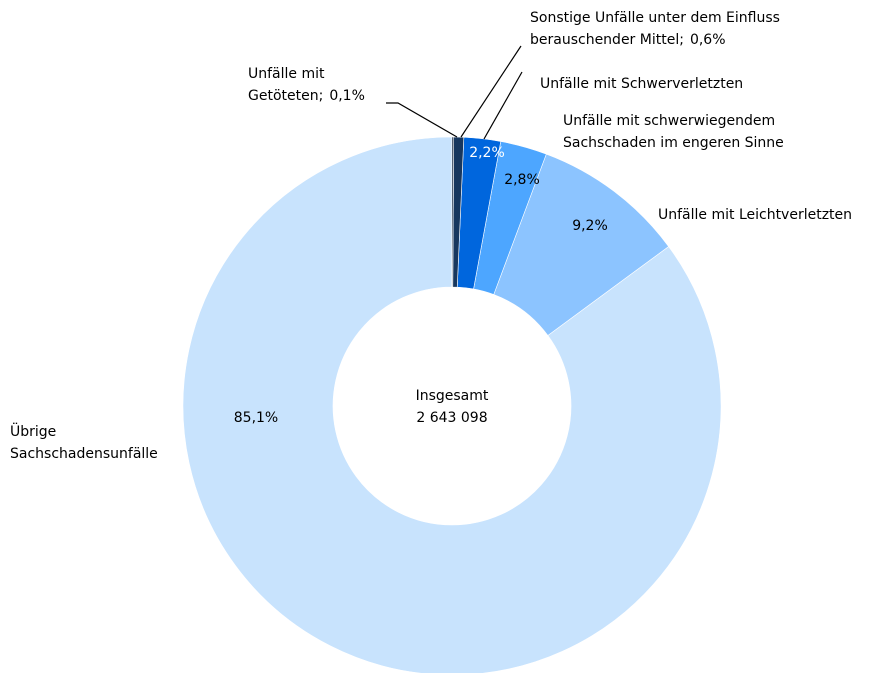  What do you see at coordinates (256, 418) in the screenshot?
I see `value-label: 85,1%` at bounding box center [256, 418].